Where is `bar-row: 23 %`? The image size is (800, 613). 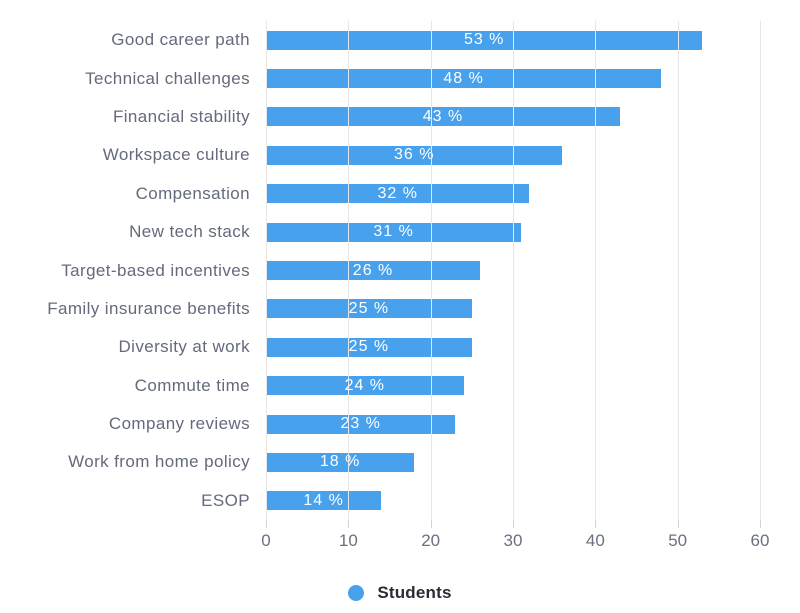
bar-row: 23 % is located at coordinates (513, 424).